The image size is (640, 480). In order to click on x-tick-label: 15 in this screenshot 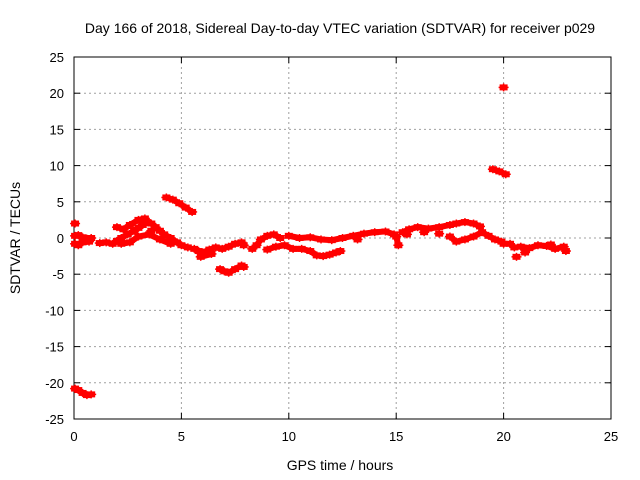, I will do `click(396, 436)`.